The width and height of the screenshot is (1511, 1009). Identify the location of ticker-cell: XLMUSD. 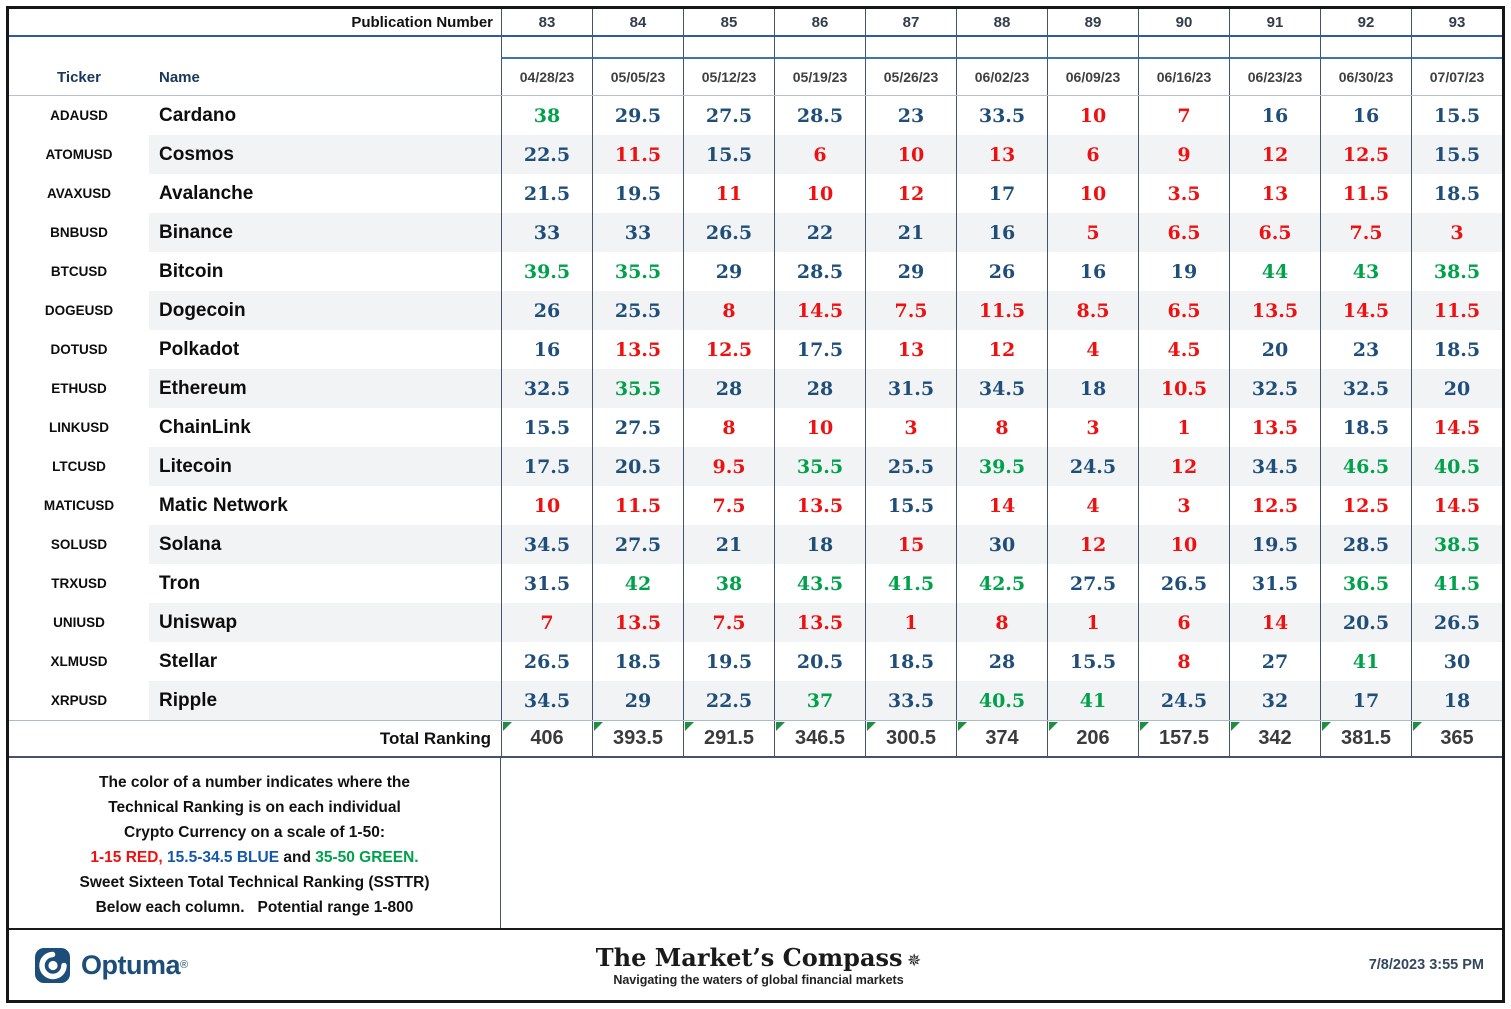
(79, 661).